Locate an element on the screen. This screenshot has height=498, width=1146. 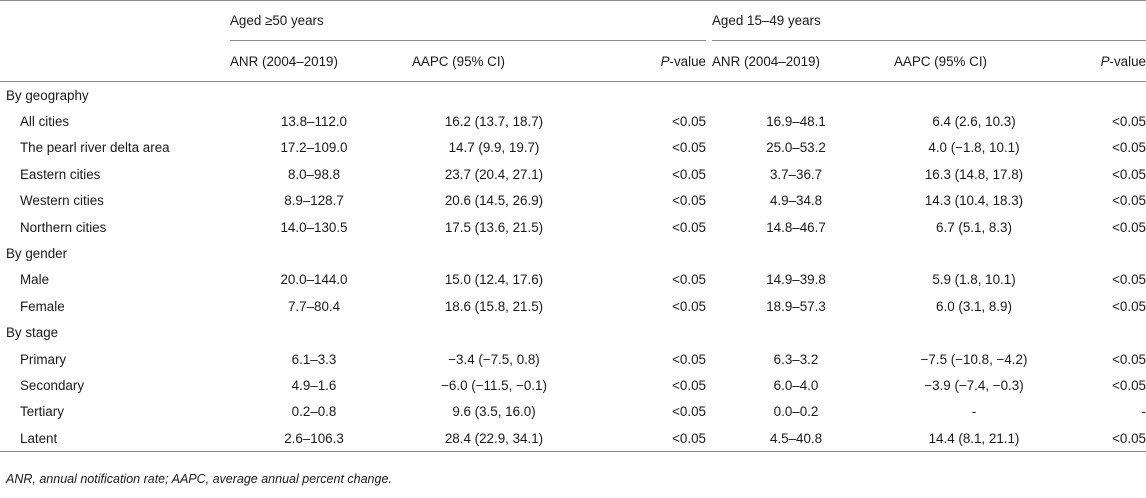
group-header-row: Aged ≥50 years Aged 15–49 years is located at coordinates (573, 20).